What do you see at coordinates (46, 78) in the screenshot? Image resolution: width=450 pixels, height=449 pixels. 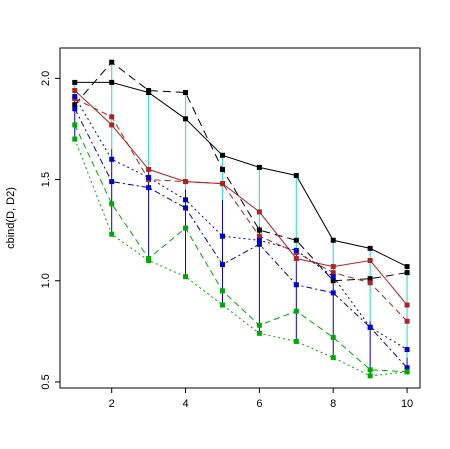 I see `y-tick-label: 2.0` at bounding box center [46, 78].